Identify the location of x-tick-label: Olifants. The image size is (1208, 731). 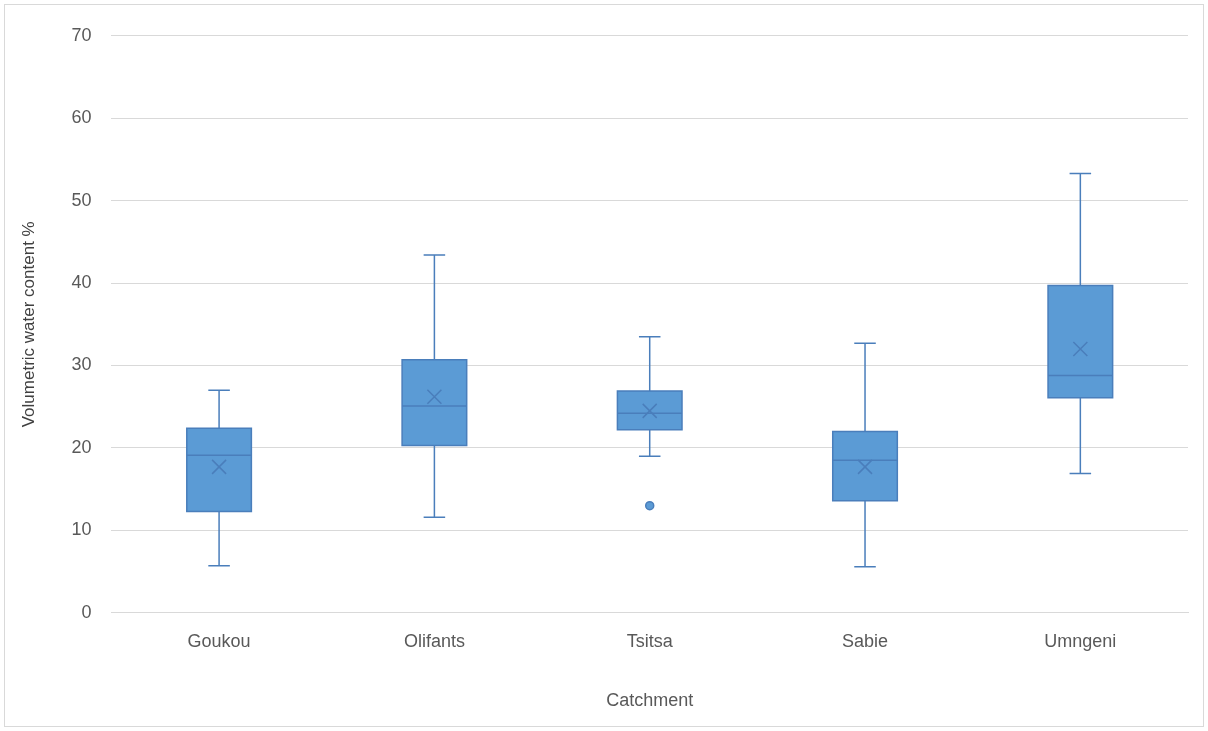
(434, 640).